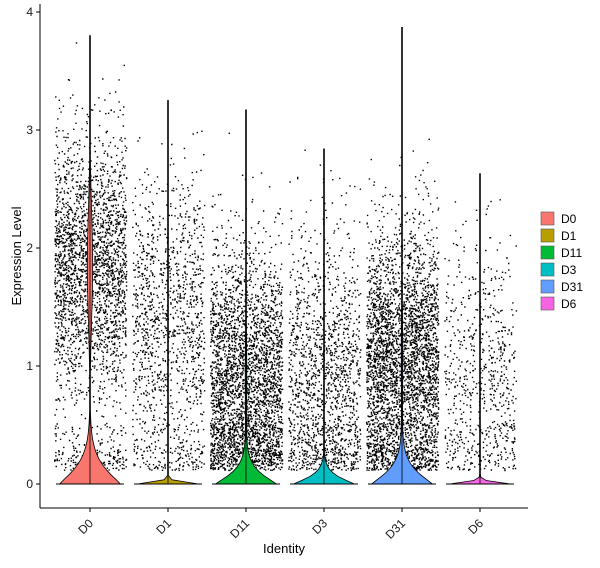 Image resolution: width=600 pixels, height=568 pixels. I want to click on legend-label-D1: D1, so click(569, 236).